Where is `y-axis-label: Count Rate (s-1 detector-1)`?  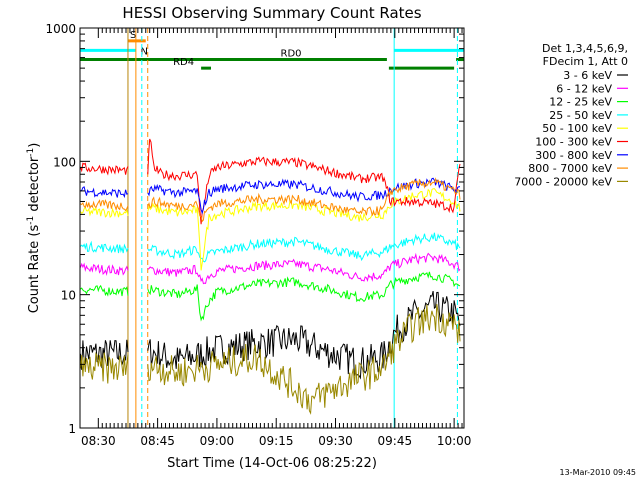
y-axis-label: Count Rate (s-1 detector-1) is located at coordinates (34, 228).